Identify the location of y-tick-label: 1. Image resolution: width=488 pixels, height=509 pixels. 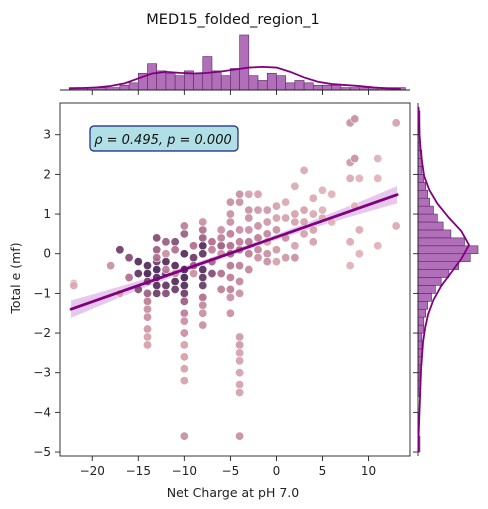
(47, 214).